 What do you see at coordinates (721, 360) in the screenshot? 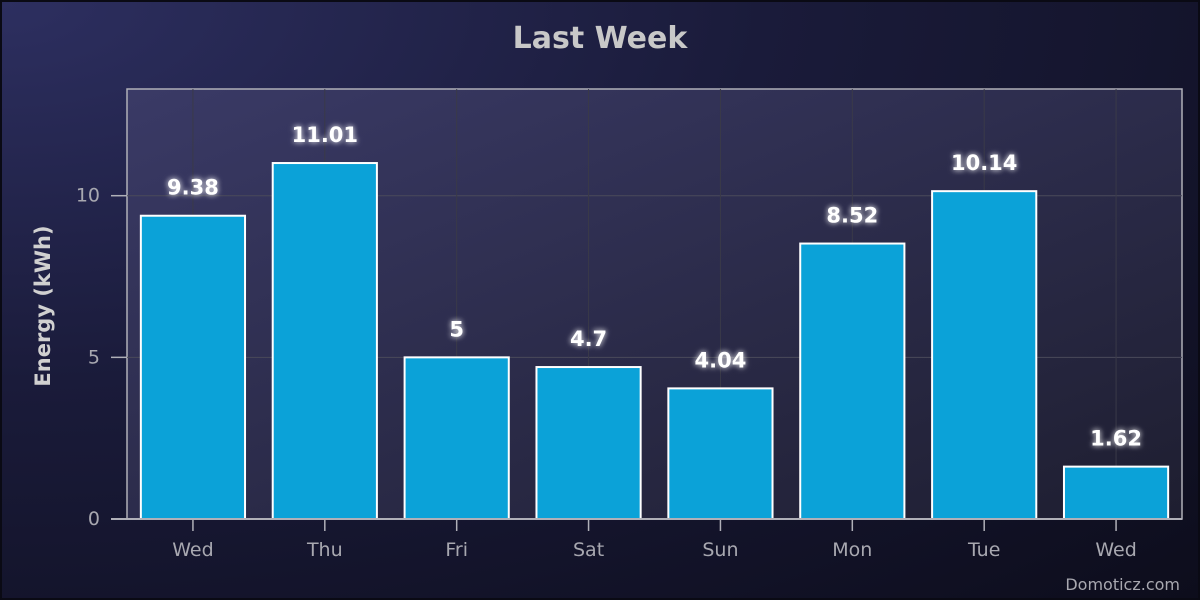
I see `data-label: 4.04` at bounding box center [721, 360].